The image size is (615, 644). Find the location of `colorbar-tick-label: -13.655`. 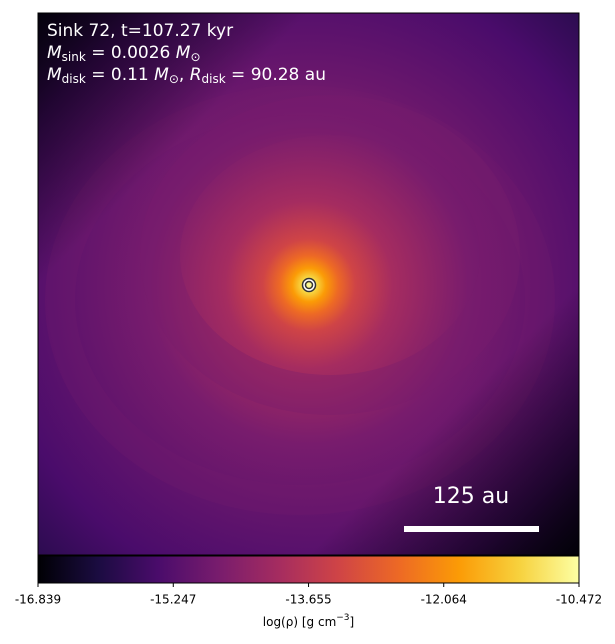

colorbar-tick-label: -13.655 is located at coordinates (308, 600).